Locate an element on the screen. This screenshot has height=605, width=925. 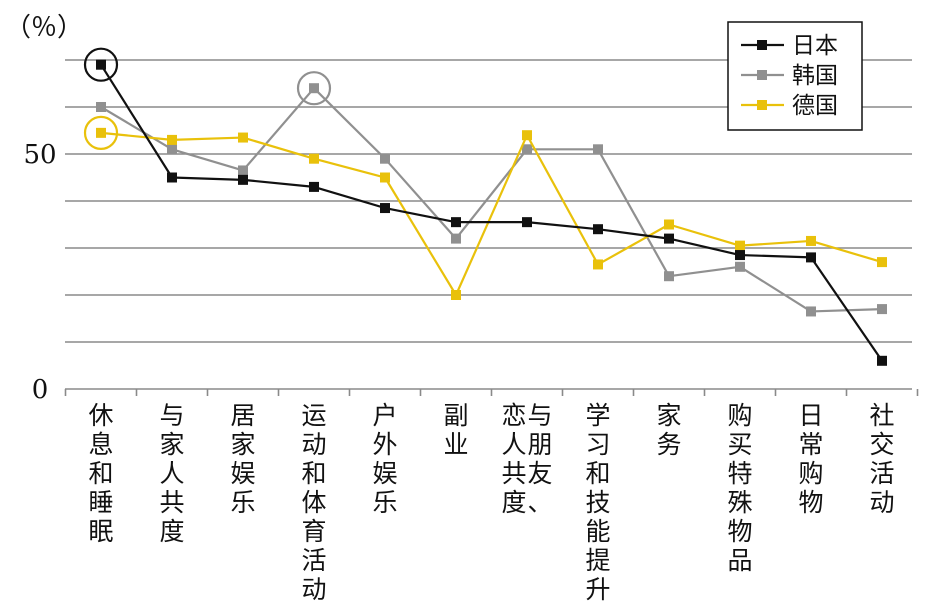
legend-label: 日本 is located at coordinates (815, 46).